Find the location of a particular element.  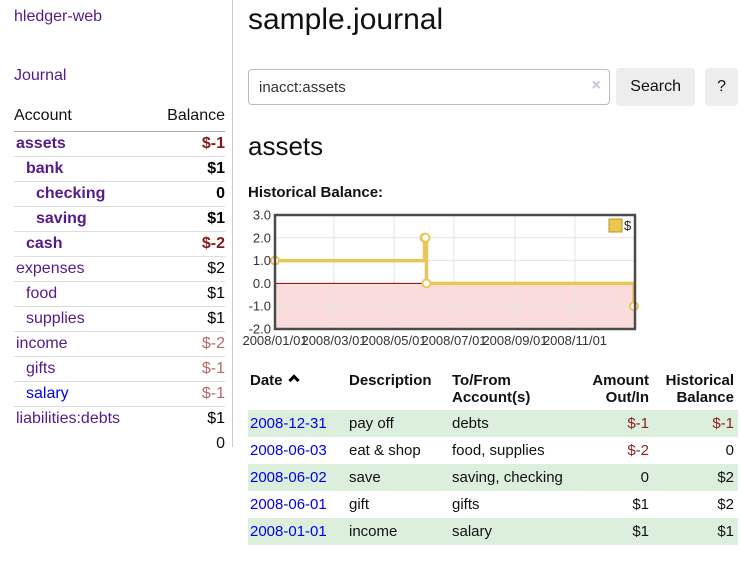

sidebar-account-link: checking is located at coordinates (71, 193).